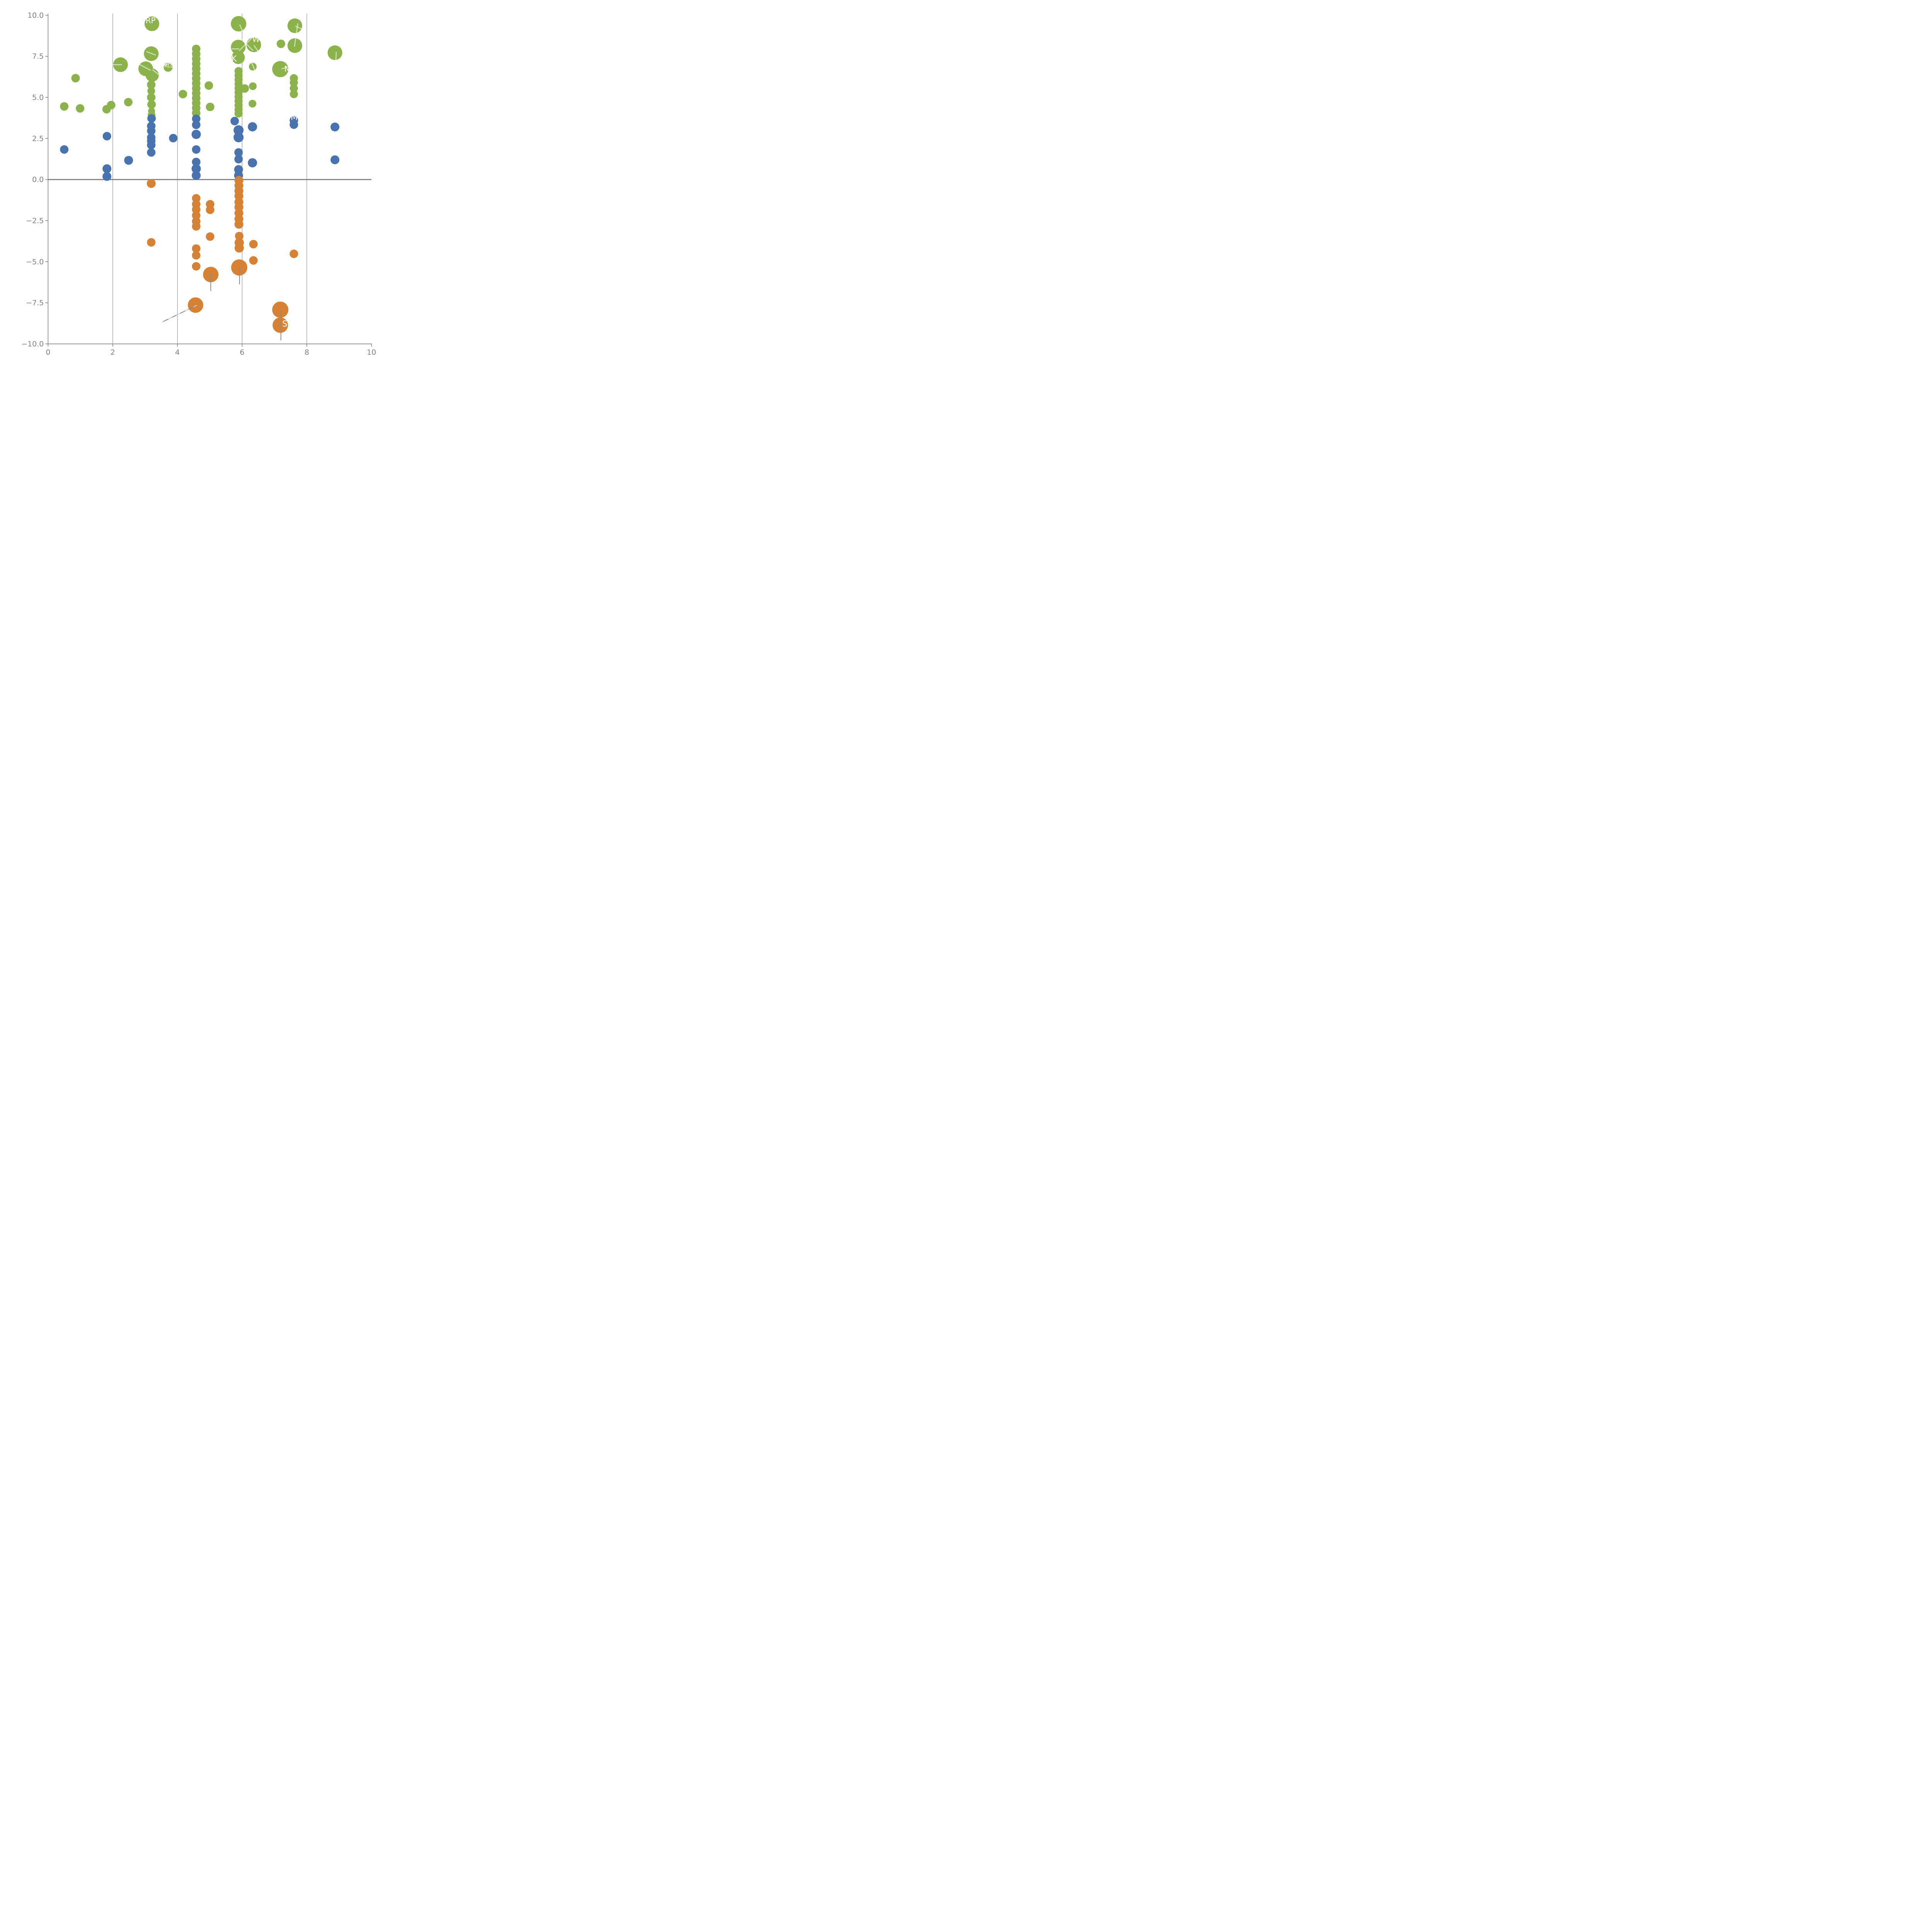  Describe the element at coordinates (201, 67) in the screenshot. I see `series-green-bubbles` at that location.